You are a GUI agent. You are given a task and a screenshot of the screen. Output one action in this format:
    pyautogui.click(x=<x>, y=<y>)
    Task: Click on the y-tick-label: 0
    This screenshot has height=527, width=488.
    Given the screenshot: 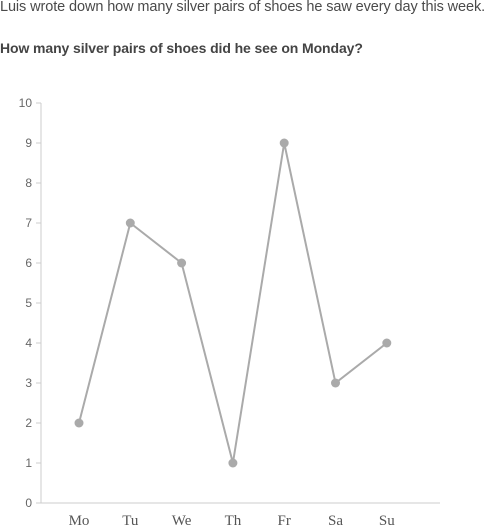 What is the action you would take?
    pyautogui.click(x=28, y=503)
    